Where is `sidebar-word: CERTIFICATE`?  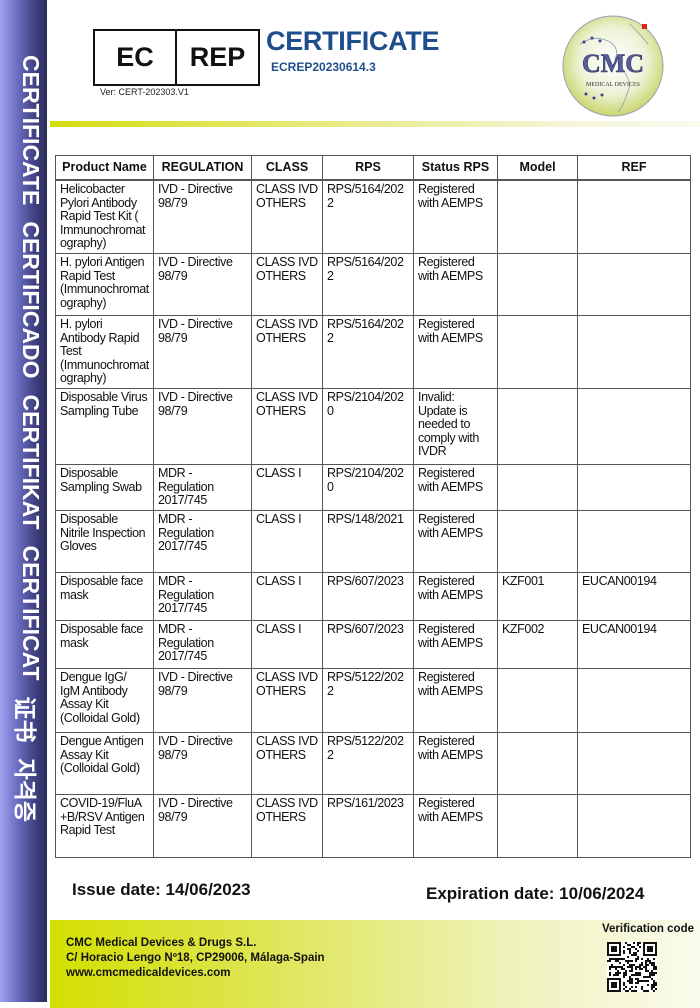
sidebar-word: CERTIFICATE is located at coordinates (31, 130).